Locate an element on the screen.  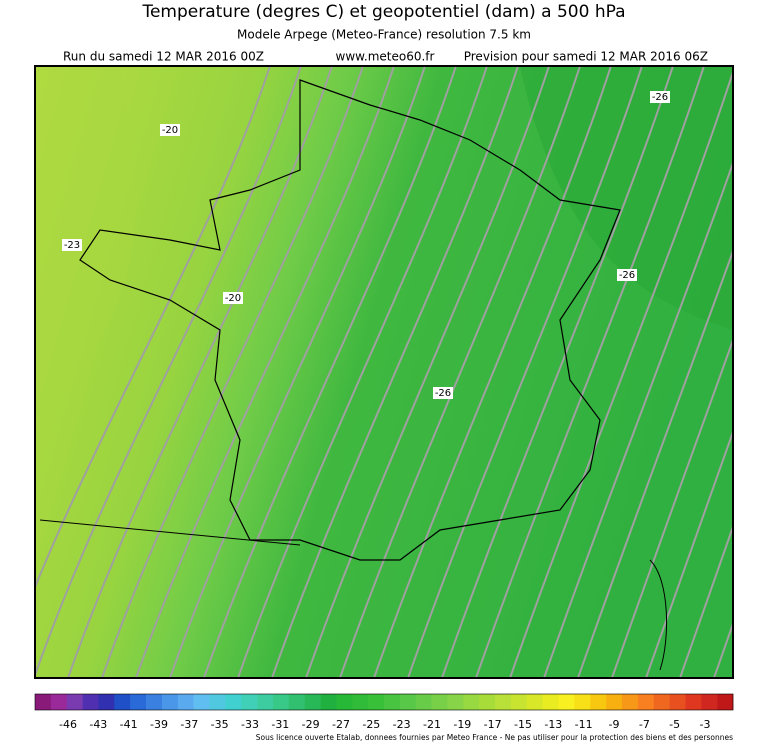
colorbar-label: -33 is located at coordinates (250, 724).